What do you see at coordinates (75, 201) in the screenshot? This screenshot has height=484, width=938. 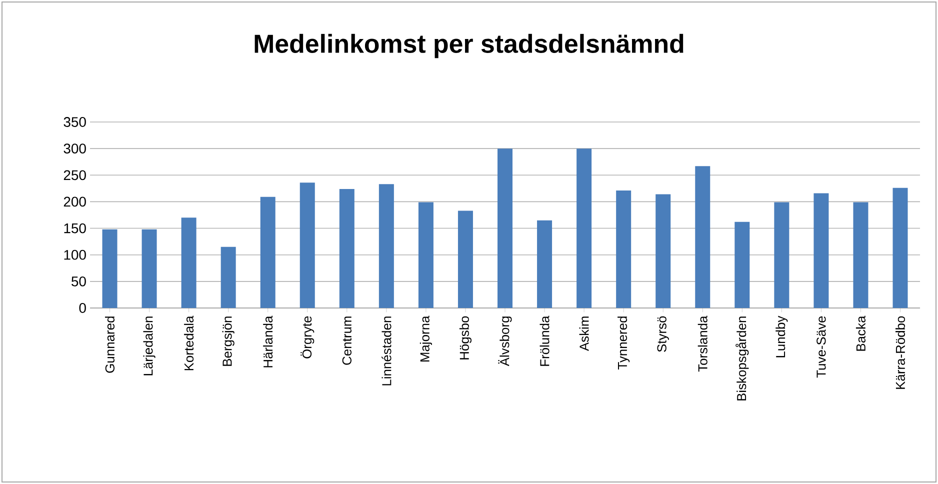 I see `y-tick-label: 200` at bounding box center [75, 201].